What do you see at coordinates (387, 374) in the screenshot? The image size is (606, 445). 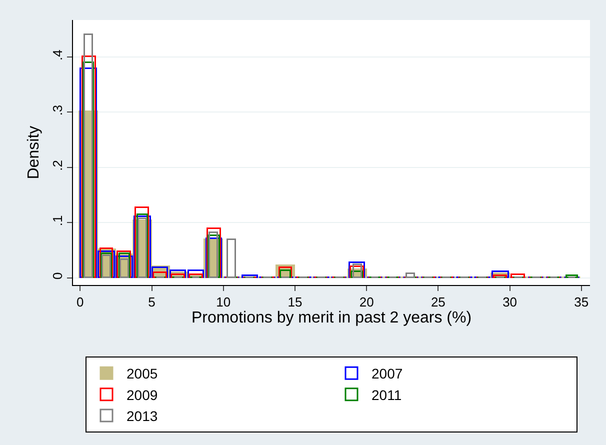 I see `legend-label: 2007` at bounding box center [387, 374].